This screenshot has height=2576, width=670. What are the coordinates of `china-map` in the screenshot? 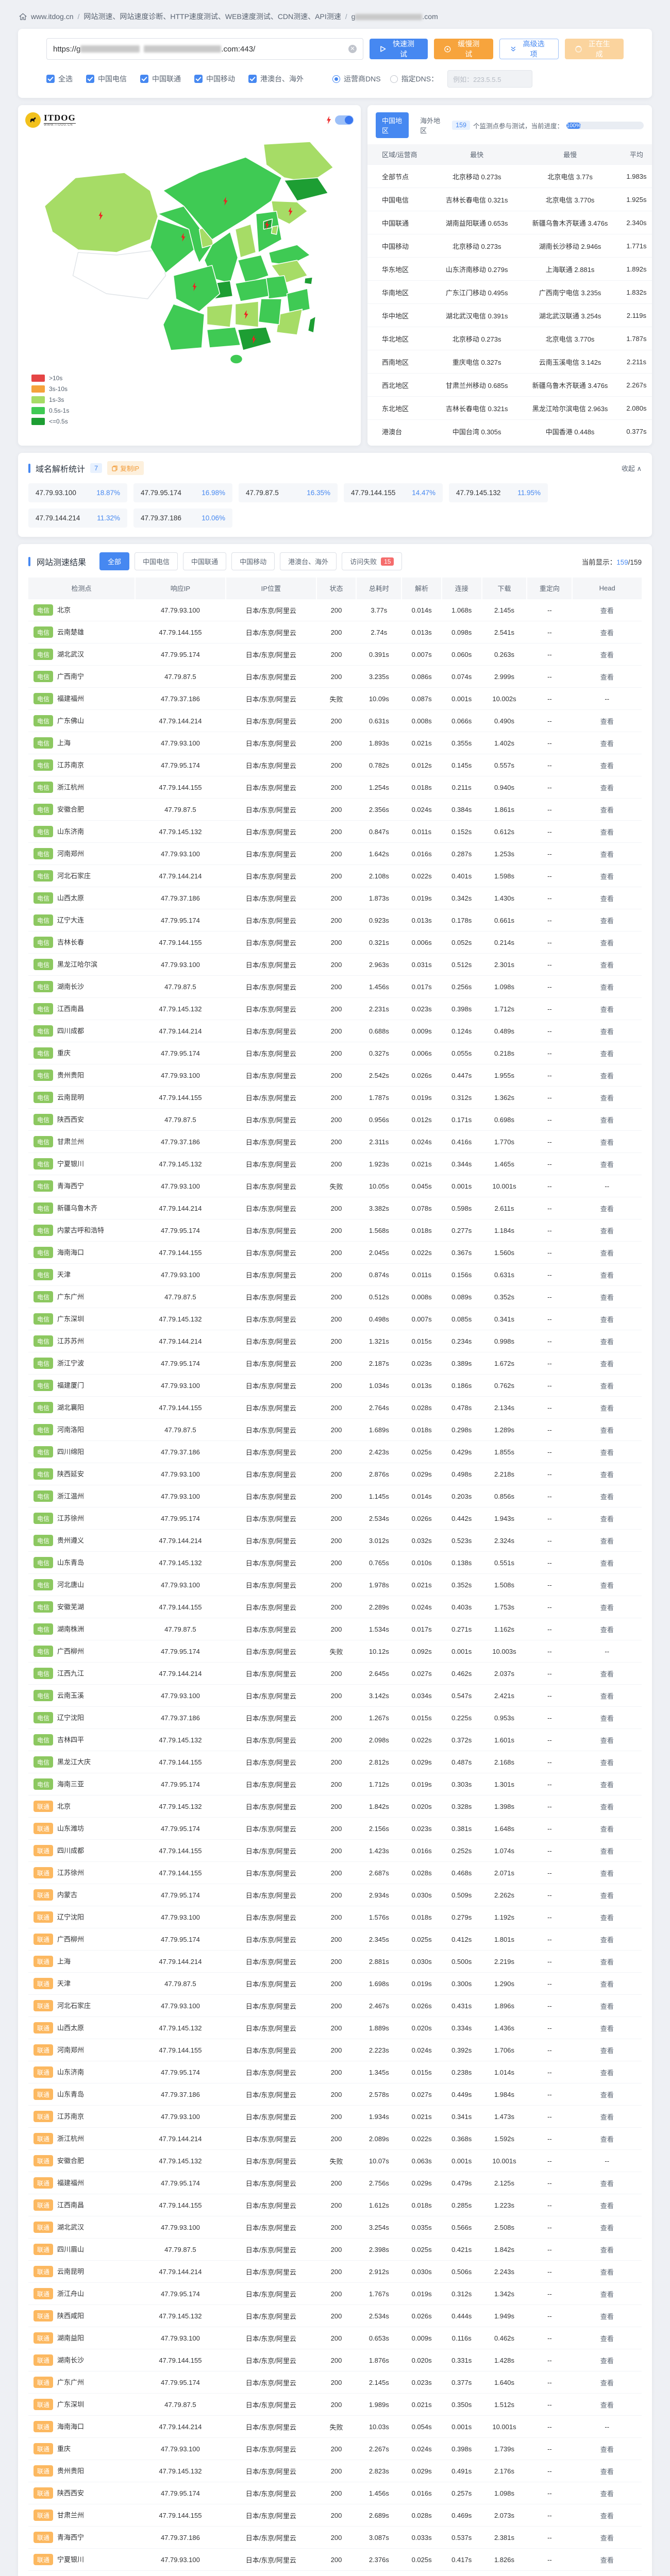 It's located at (189, 250).